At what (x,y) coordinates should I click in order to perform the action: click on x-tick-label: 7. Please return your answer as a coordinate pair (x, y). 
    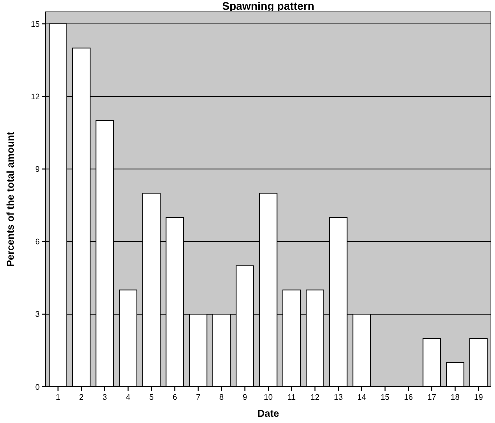
    Looking at the image, I should click on (199, 397).